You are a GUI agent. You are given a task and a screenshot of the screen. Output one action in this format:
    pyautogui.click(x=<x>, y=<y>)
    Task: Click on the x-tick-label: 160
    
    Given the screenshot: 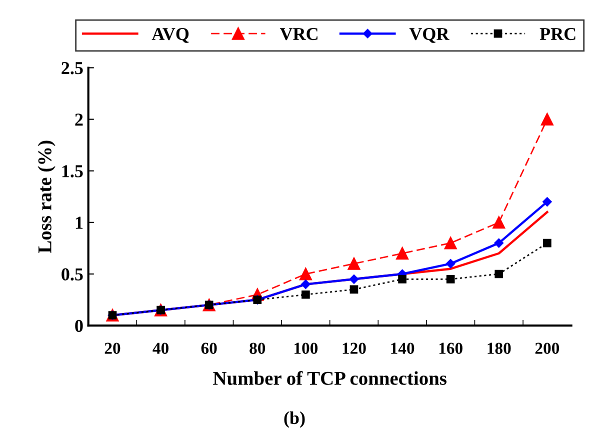 What is the action you would take?
    pyautogui.click(x=450, y=348)
    